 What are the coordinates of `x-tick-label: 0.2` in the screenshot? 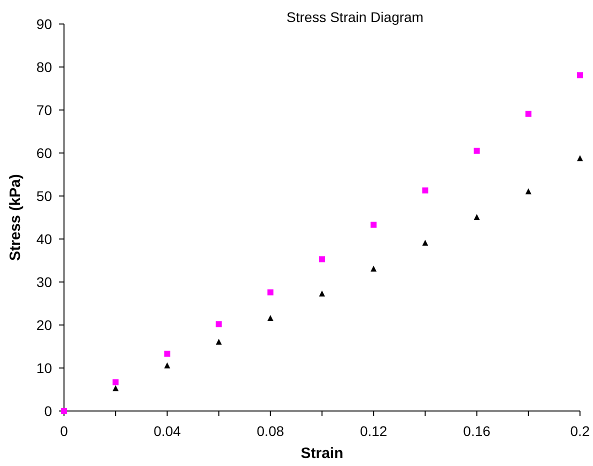 It's located at (580, 431).